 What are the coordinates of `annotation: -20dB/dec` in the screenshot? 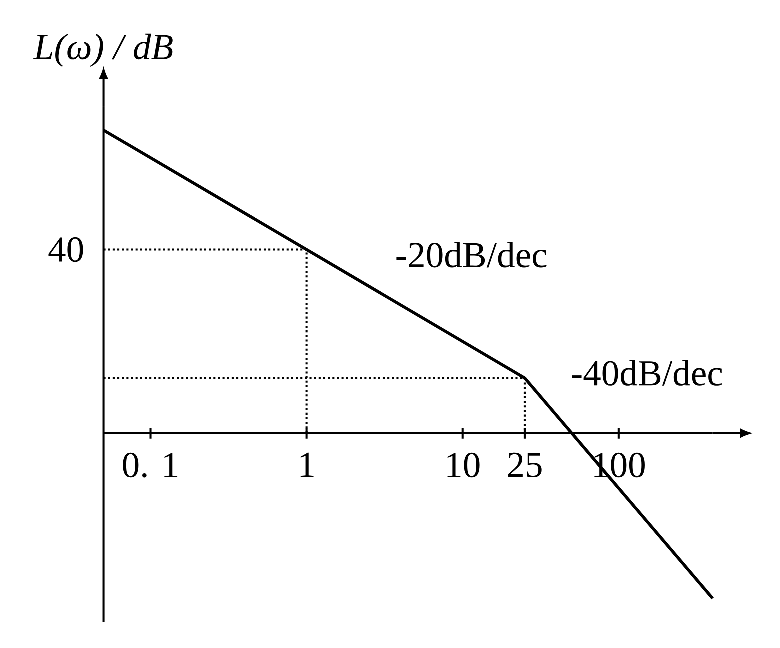 It's located at (471, 255).